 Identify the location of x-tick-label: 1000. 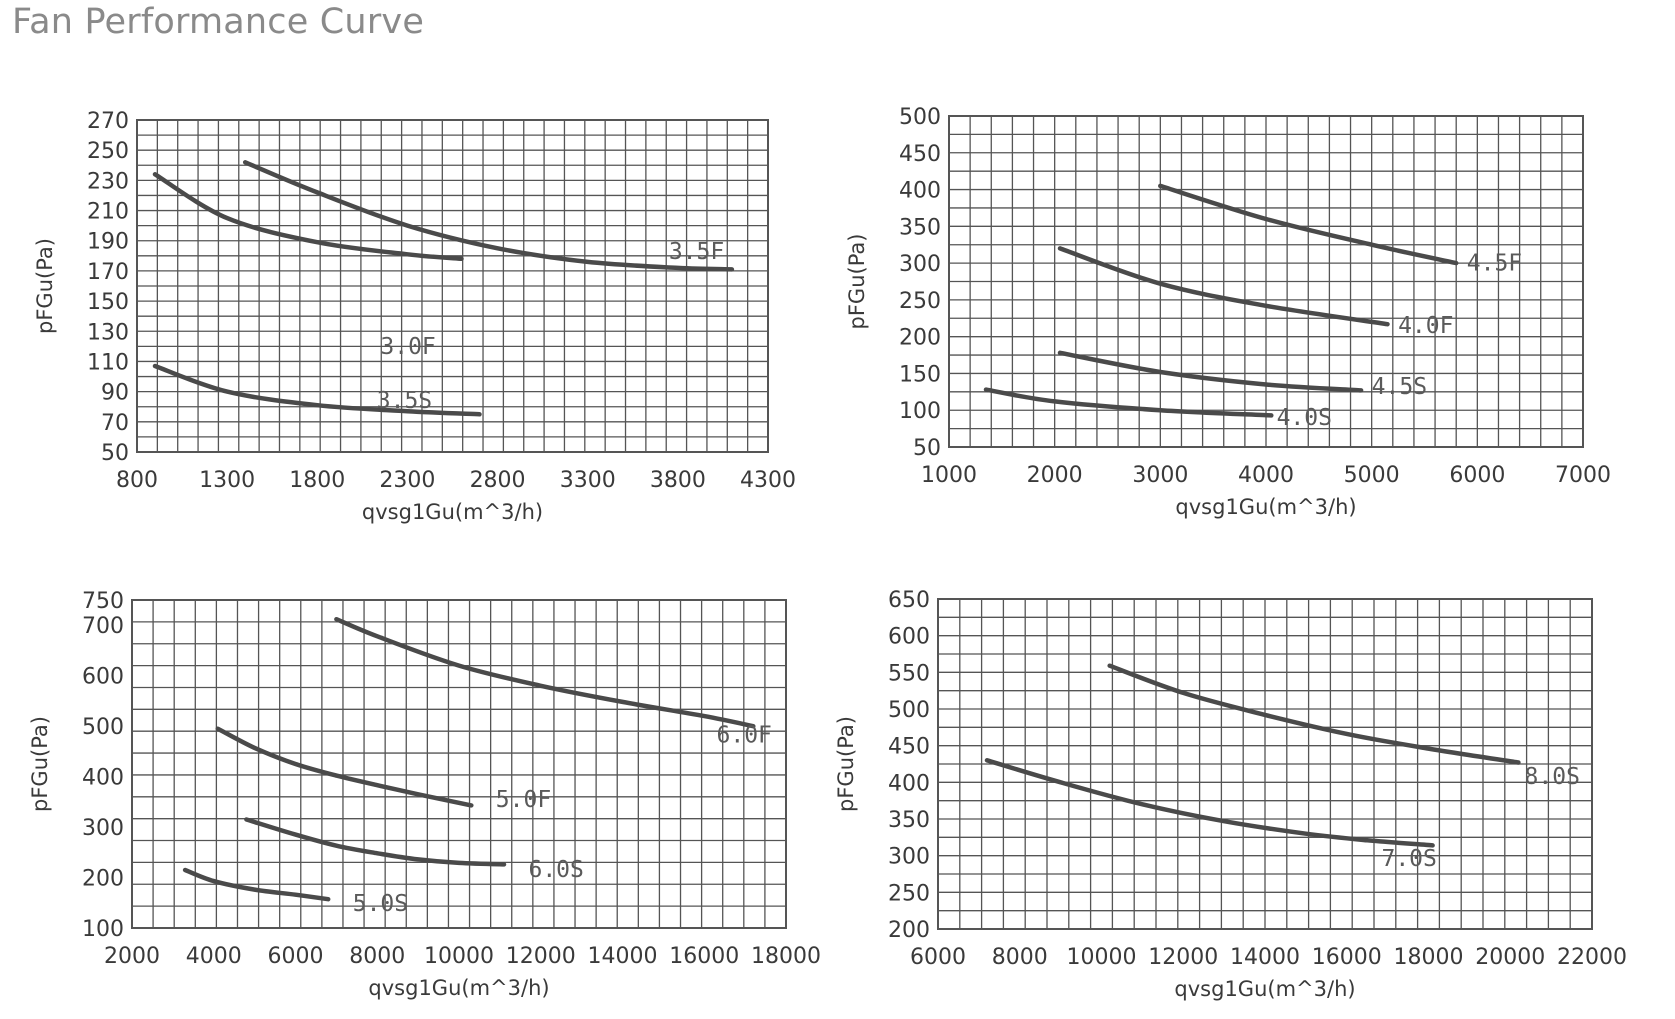
(949, 475).